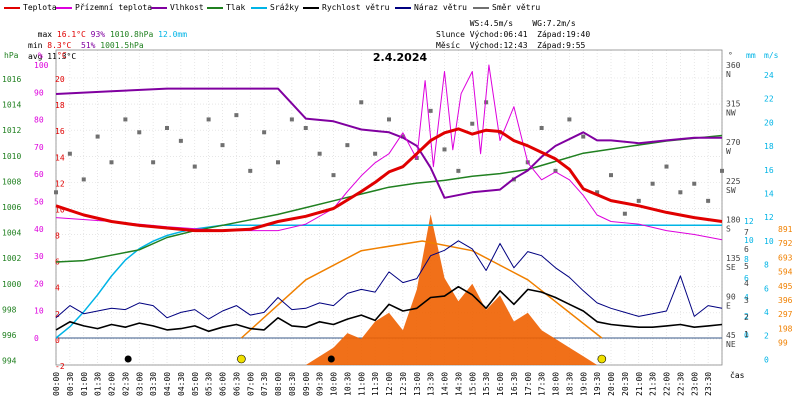  I want to click on axis-label-hpa: hPa, so click(11, 55).